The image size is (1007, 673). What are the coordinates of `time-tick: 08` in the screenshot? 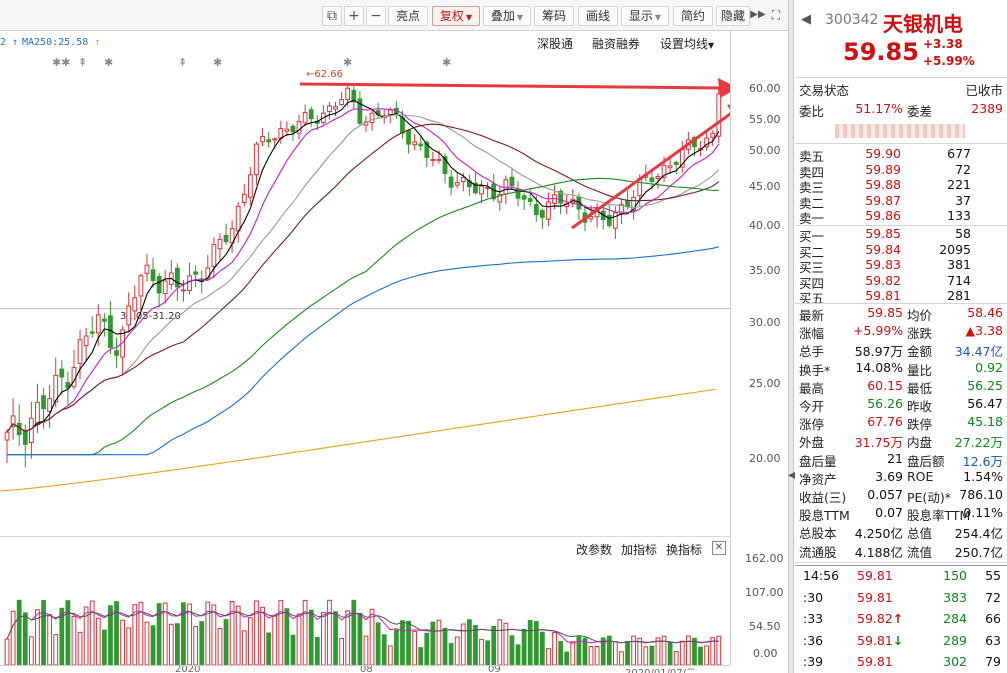 It's located at (366, 669).